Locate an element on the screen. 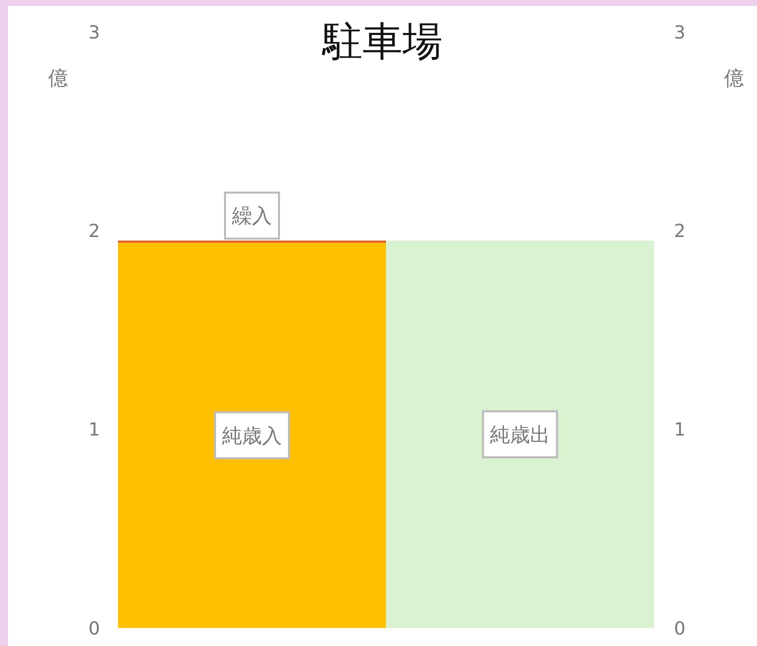  series-label: 純歳入 is located at coordinates (252, 435).